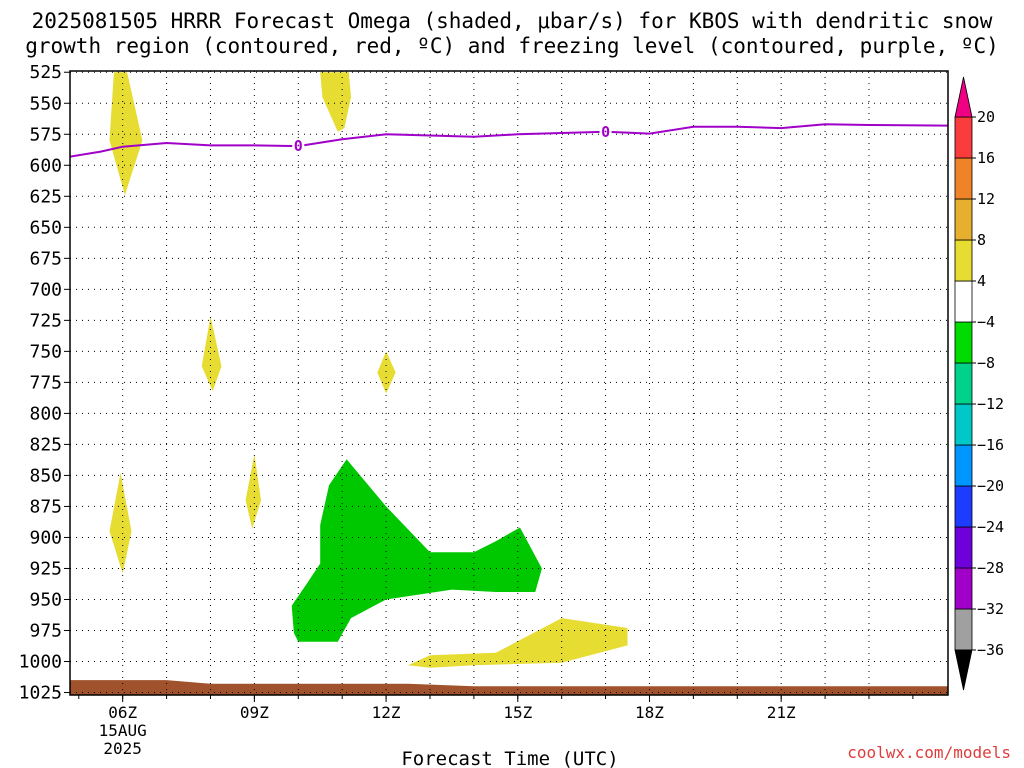  What do you see at coordinates (986, 117) in the screenshot?
I see `colorbar-label: 20` at bounding box center [986, 117].